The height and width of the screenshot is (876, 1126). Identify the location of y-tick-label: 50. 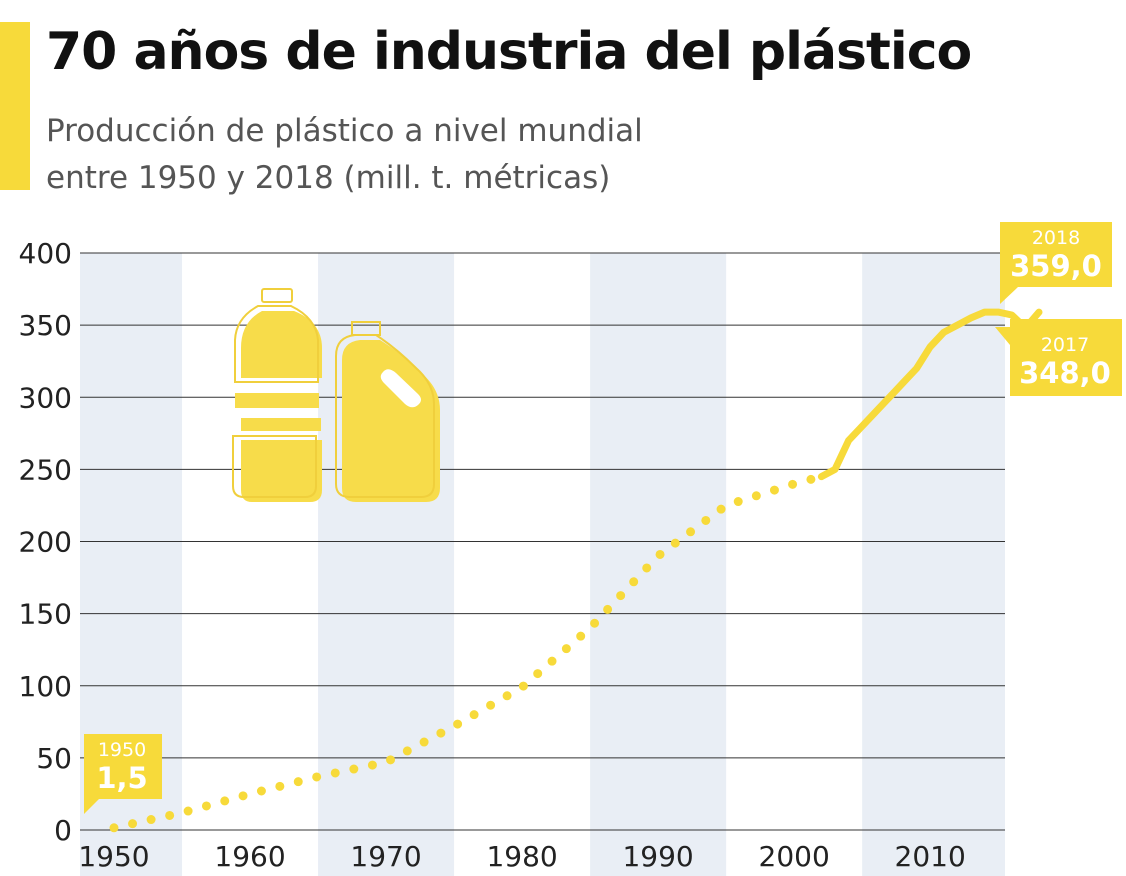
(54, 758).